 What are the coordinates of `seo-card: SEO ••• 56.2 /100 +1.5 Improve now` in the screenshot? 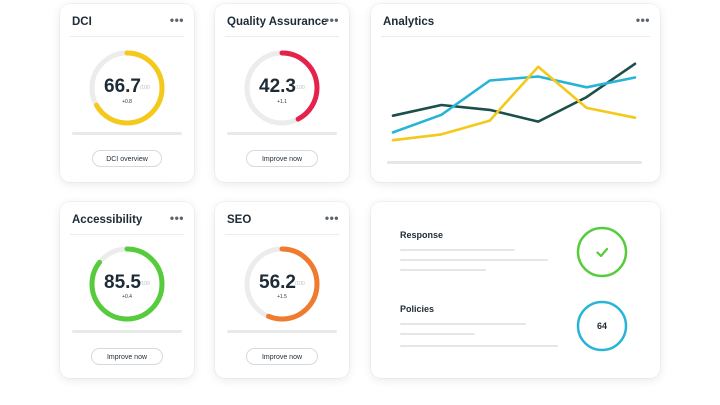 It's located at (282, 290).